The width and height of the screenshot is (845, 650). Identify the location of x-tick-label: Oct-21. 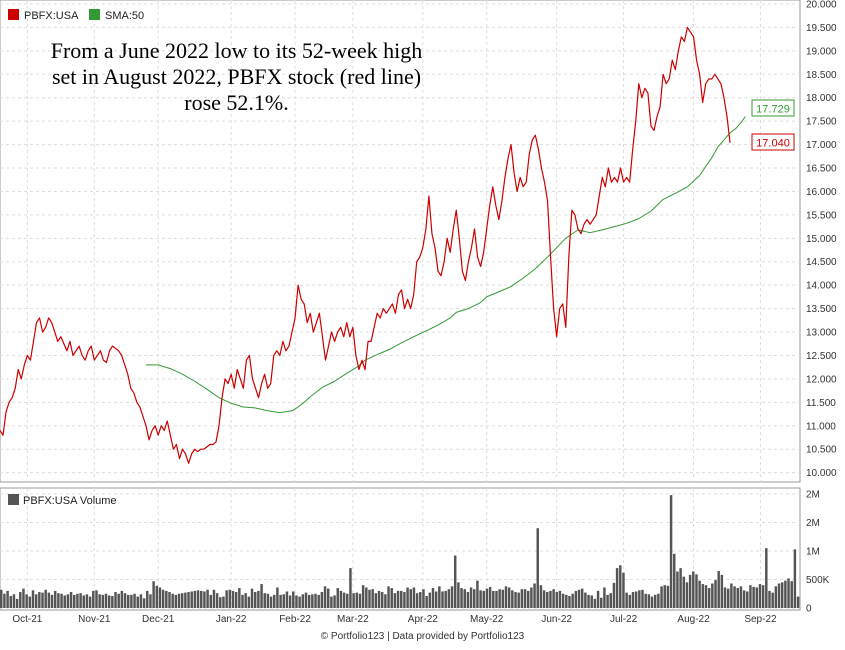
(27, 619).